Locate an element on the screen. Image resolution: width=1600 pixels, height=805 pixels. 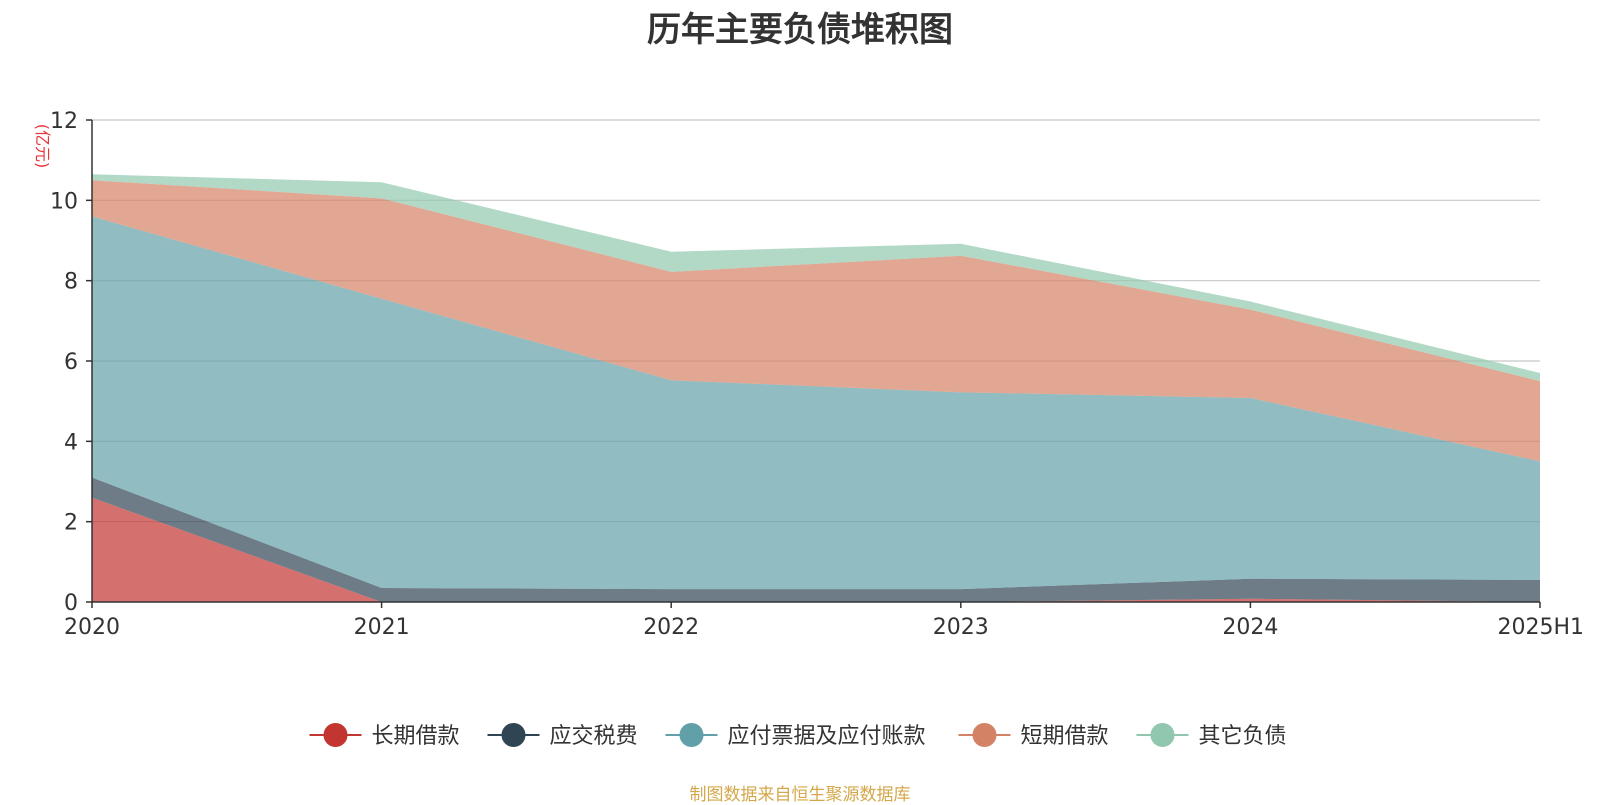
x-tick-label: 2020 is located at coordinates (92, 627).